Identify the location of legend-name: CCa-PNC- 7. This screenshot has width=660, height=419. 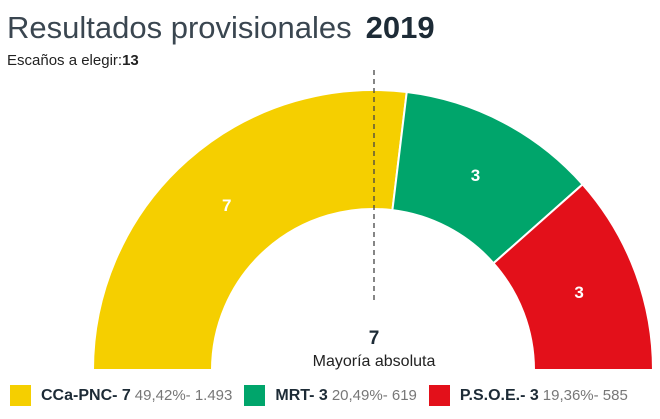
(86, 395).